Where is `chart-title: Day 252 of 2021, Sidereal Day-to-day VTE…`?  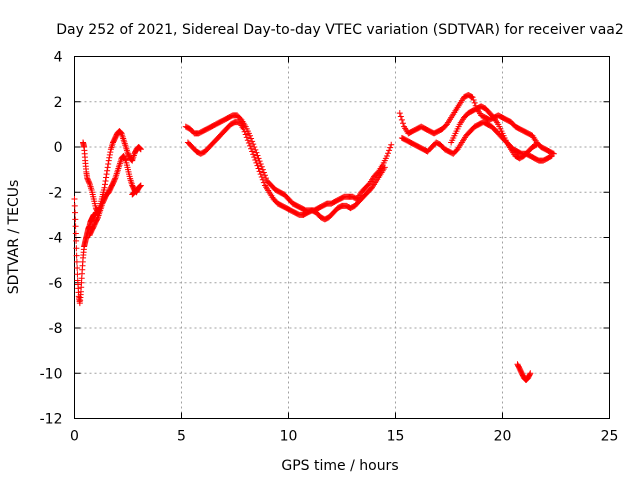 chart-title: Day 252 of 2021, Sidereal Day-to-day VTE… is located at coordinates (340, 30).